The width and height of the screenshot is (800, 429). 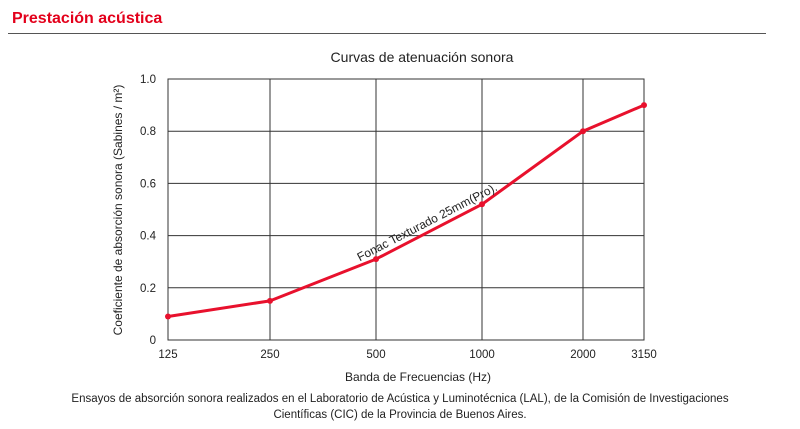 I want to click on x-tick-label: 2000, so click(x=583, y=355).